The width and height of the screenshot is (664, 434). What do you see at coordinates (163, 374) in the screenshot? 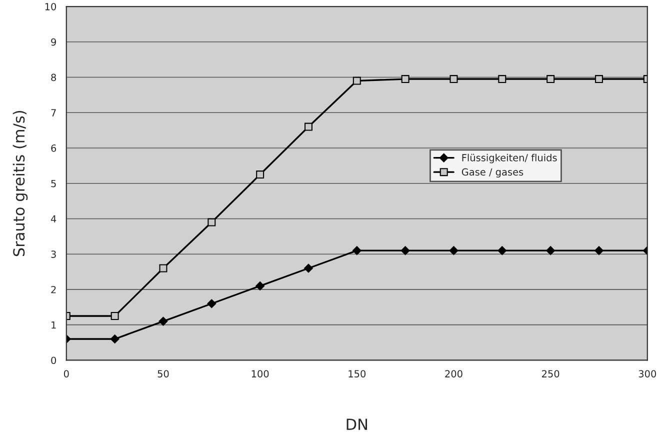
I see `x-tick-label: 50` at bounding box center [163, 374].